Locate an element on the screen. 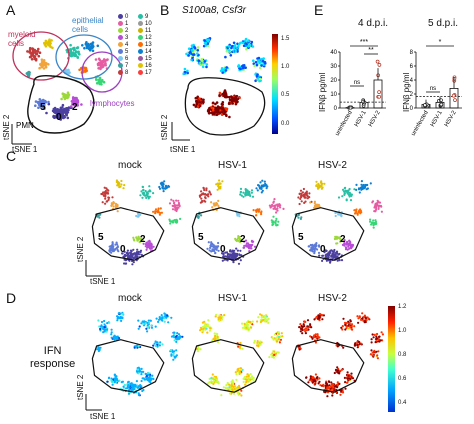  ifn-response-label: IFN response is located at coordinates (52, 358).